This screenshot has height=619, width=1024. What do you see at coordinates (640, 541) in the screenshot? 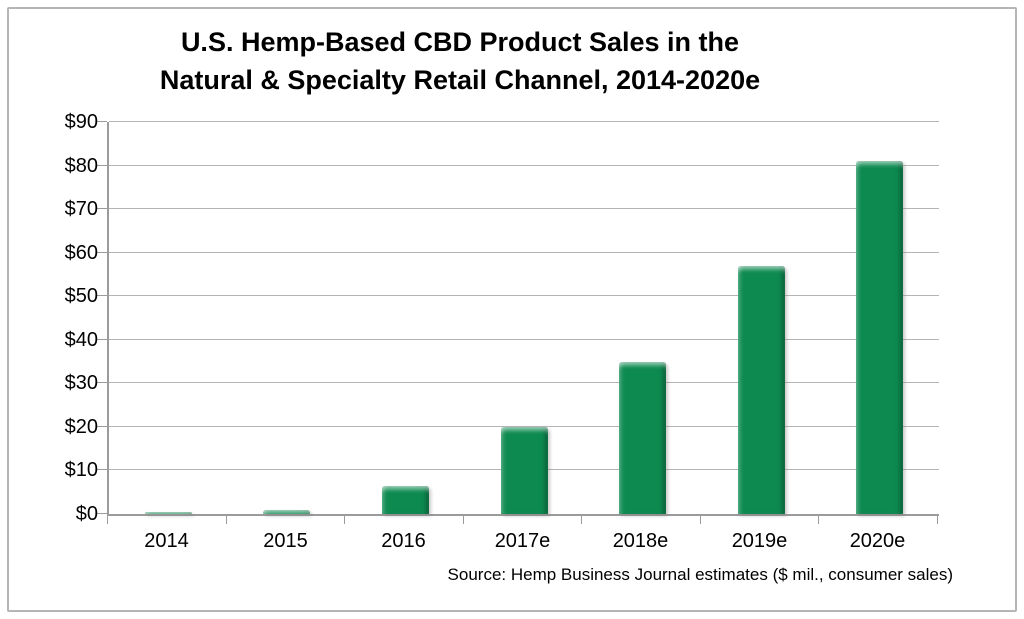
I see `x-axis-tick-label: 2018e` at bounding box center [640, 541].